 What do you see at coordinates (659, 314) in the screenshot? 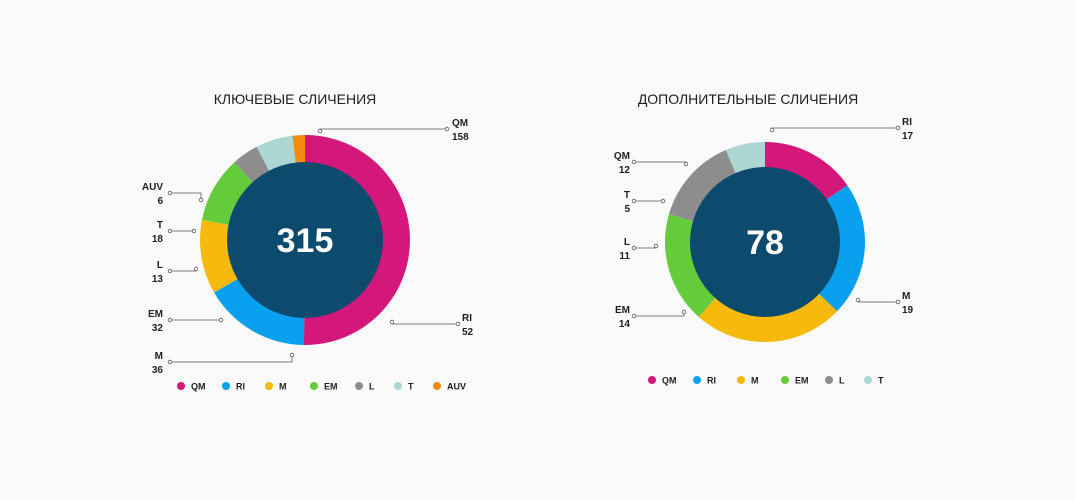
I see `callout-line-em` at bounding box center [659, 314].